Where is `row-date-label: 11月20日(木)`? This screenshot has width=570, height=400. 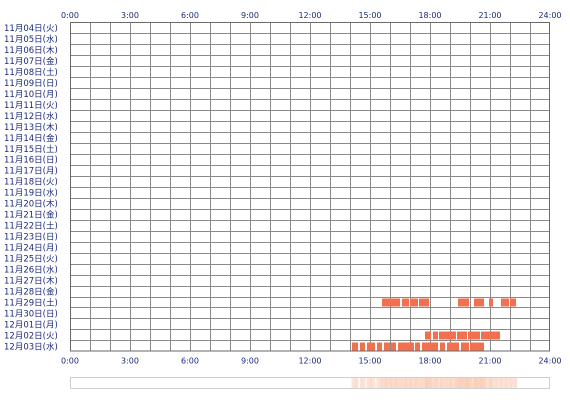 row-date-label: 11月20日(木) is located at coordinates (31, 204).